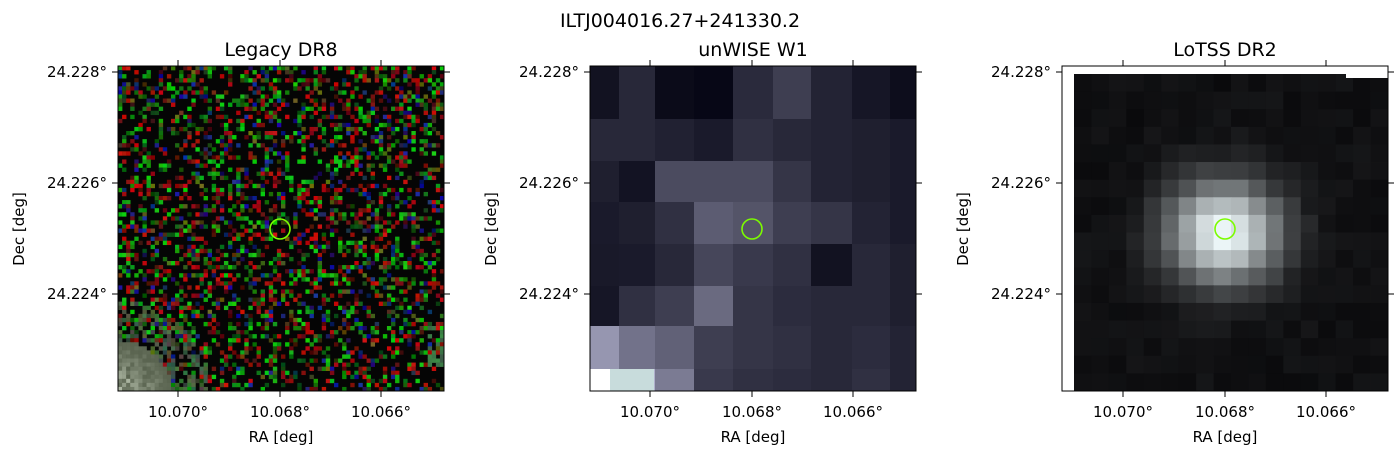  What do you see at coordinates (680, 21) in the screenshot?
I see `figure-title: ILTJ004016.27+241330.2` at bounding box center [680, 21].